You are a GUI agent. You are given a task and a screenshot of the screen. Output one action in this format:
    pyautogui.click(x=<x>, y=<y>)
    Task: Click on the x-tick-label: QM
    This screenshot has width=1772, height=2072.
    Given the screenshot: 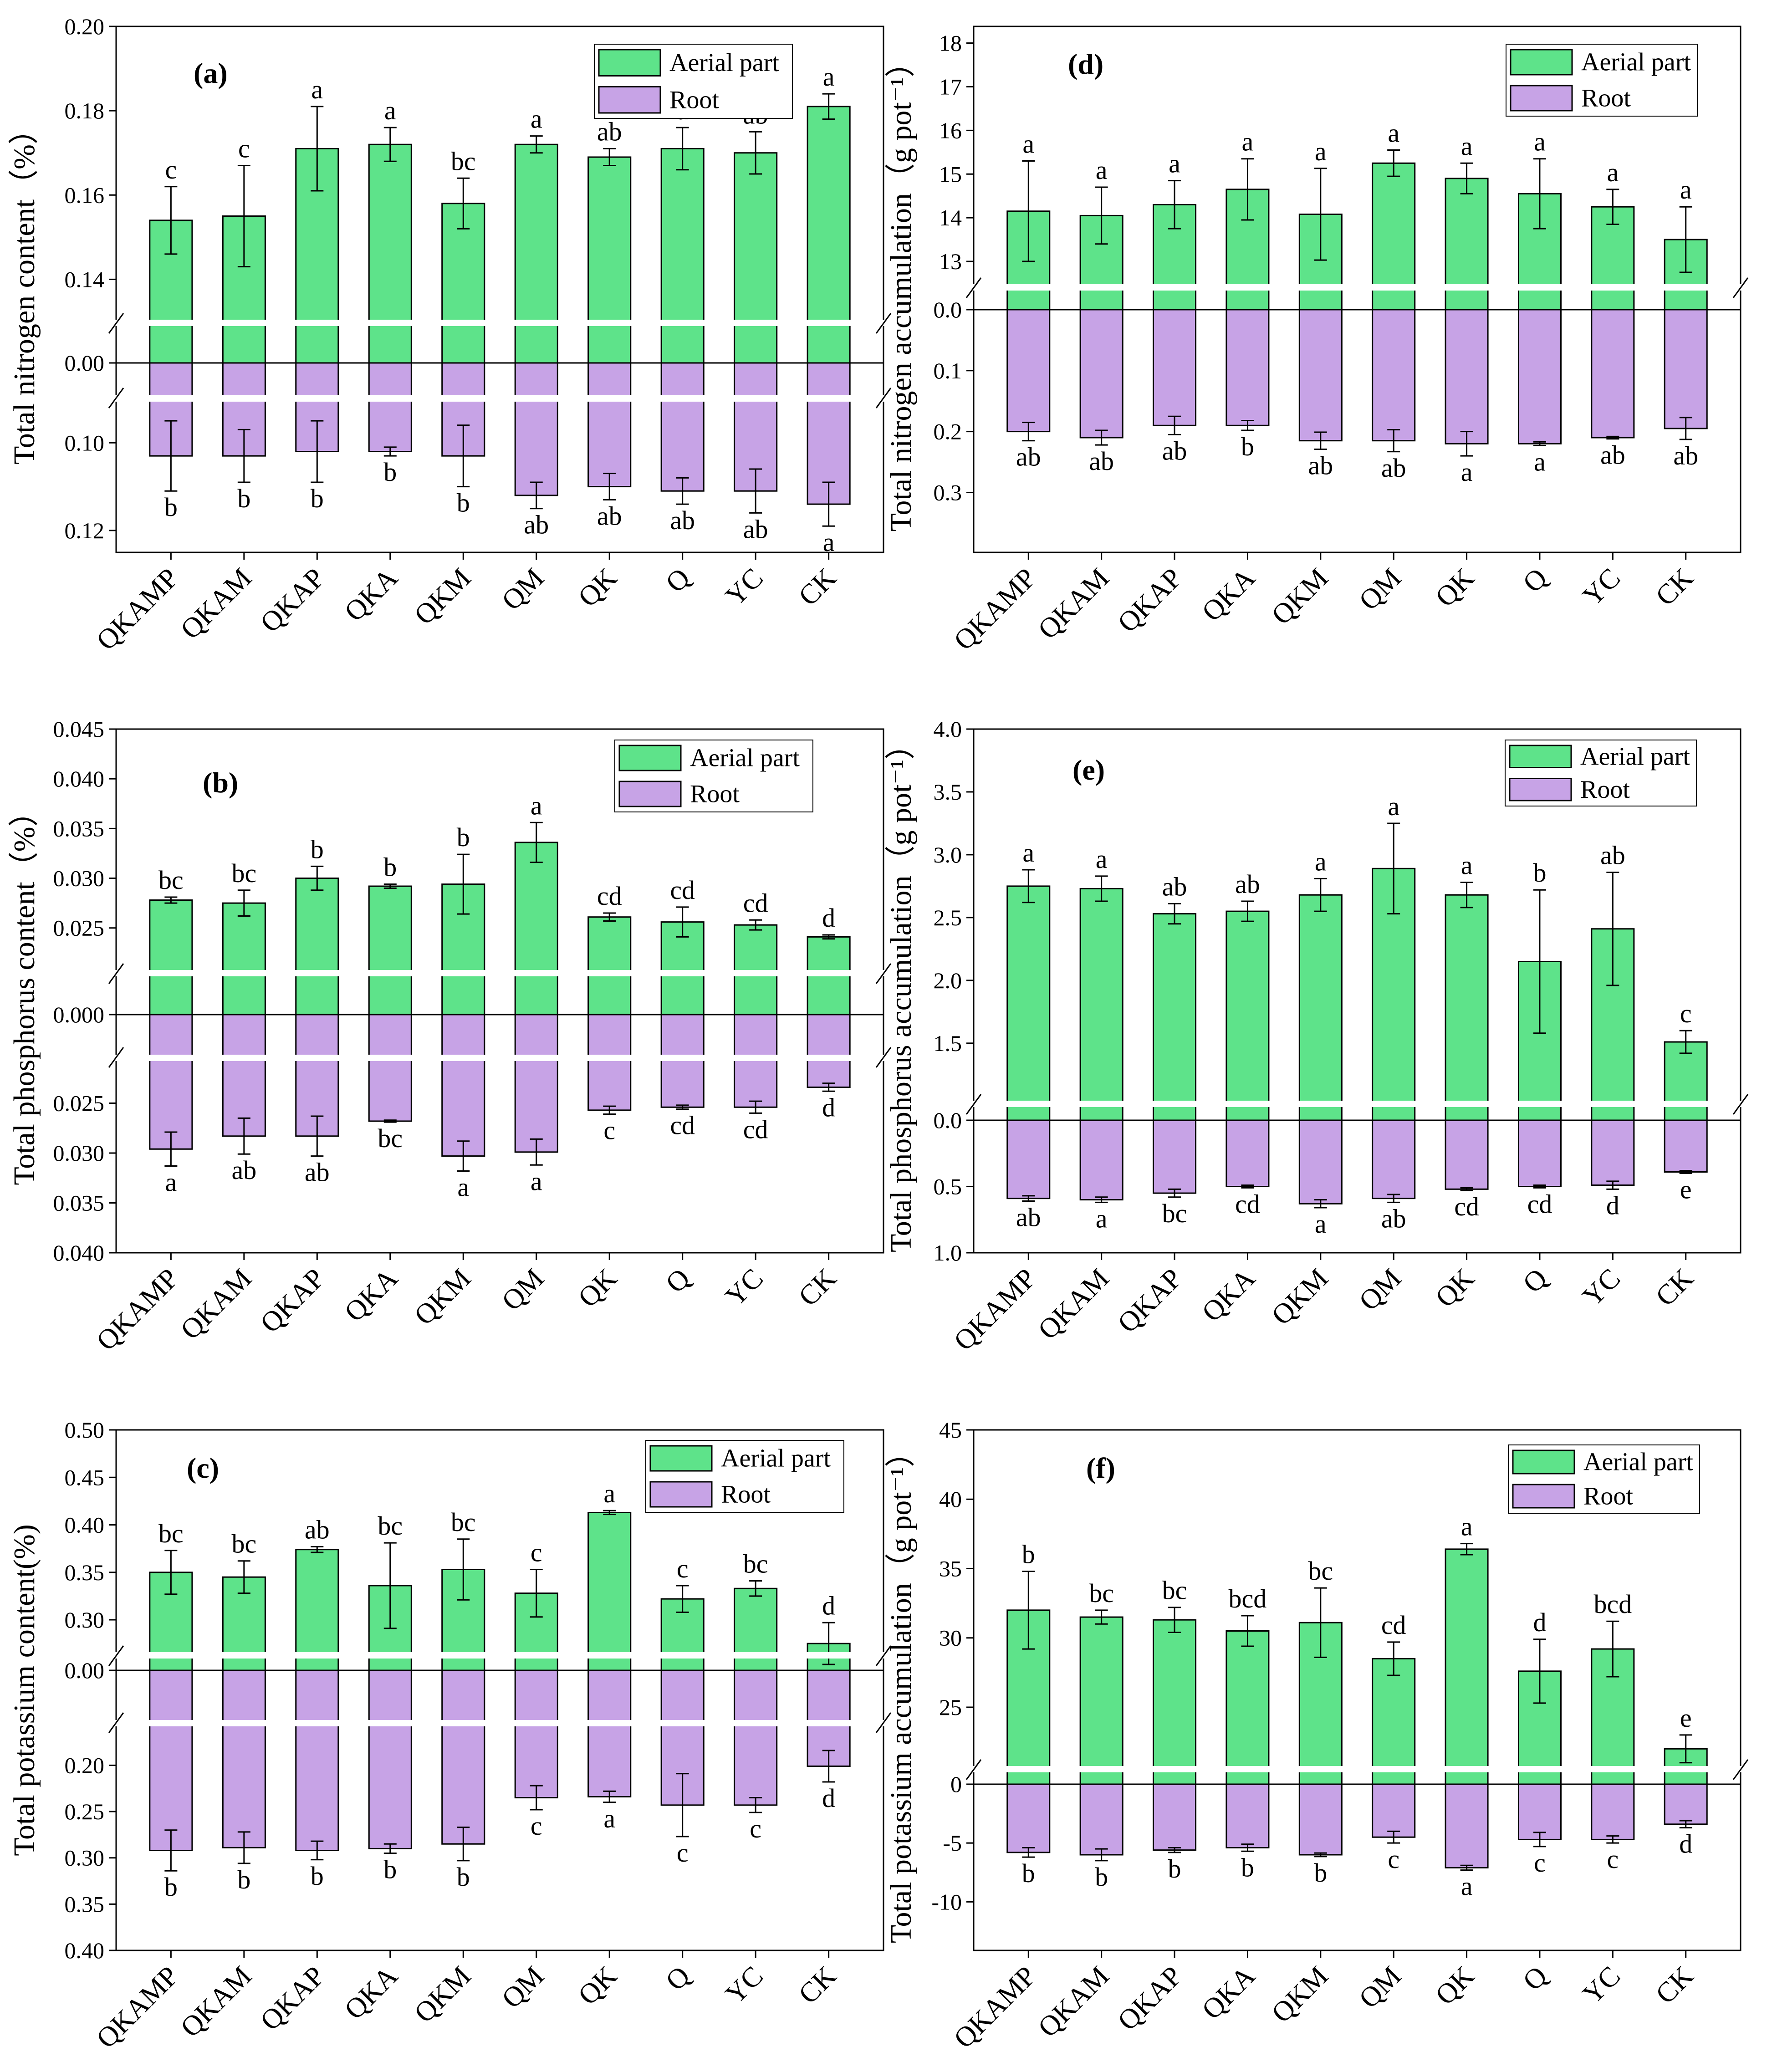 What is the action you would take?
    pyautogui.click(x=1380, y=1987)
    